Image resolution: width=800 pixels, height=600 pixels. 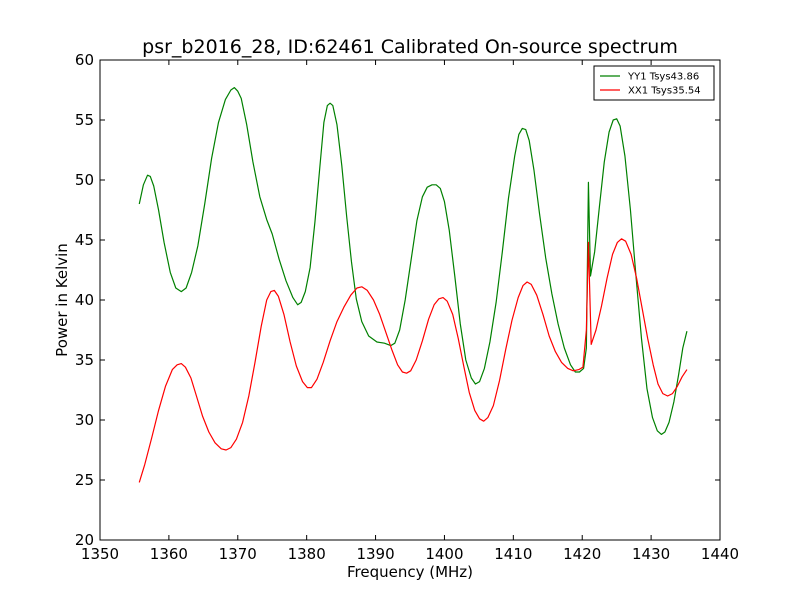 What do you see at coordinates (582, 554) in the screenshot?
I see `x-tick-label: 1420` at bounding box center [582, 554].